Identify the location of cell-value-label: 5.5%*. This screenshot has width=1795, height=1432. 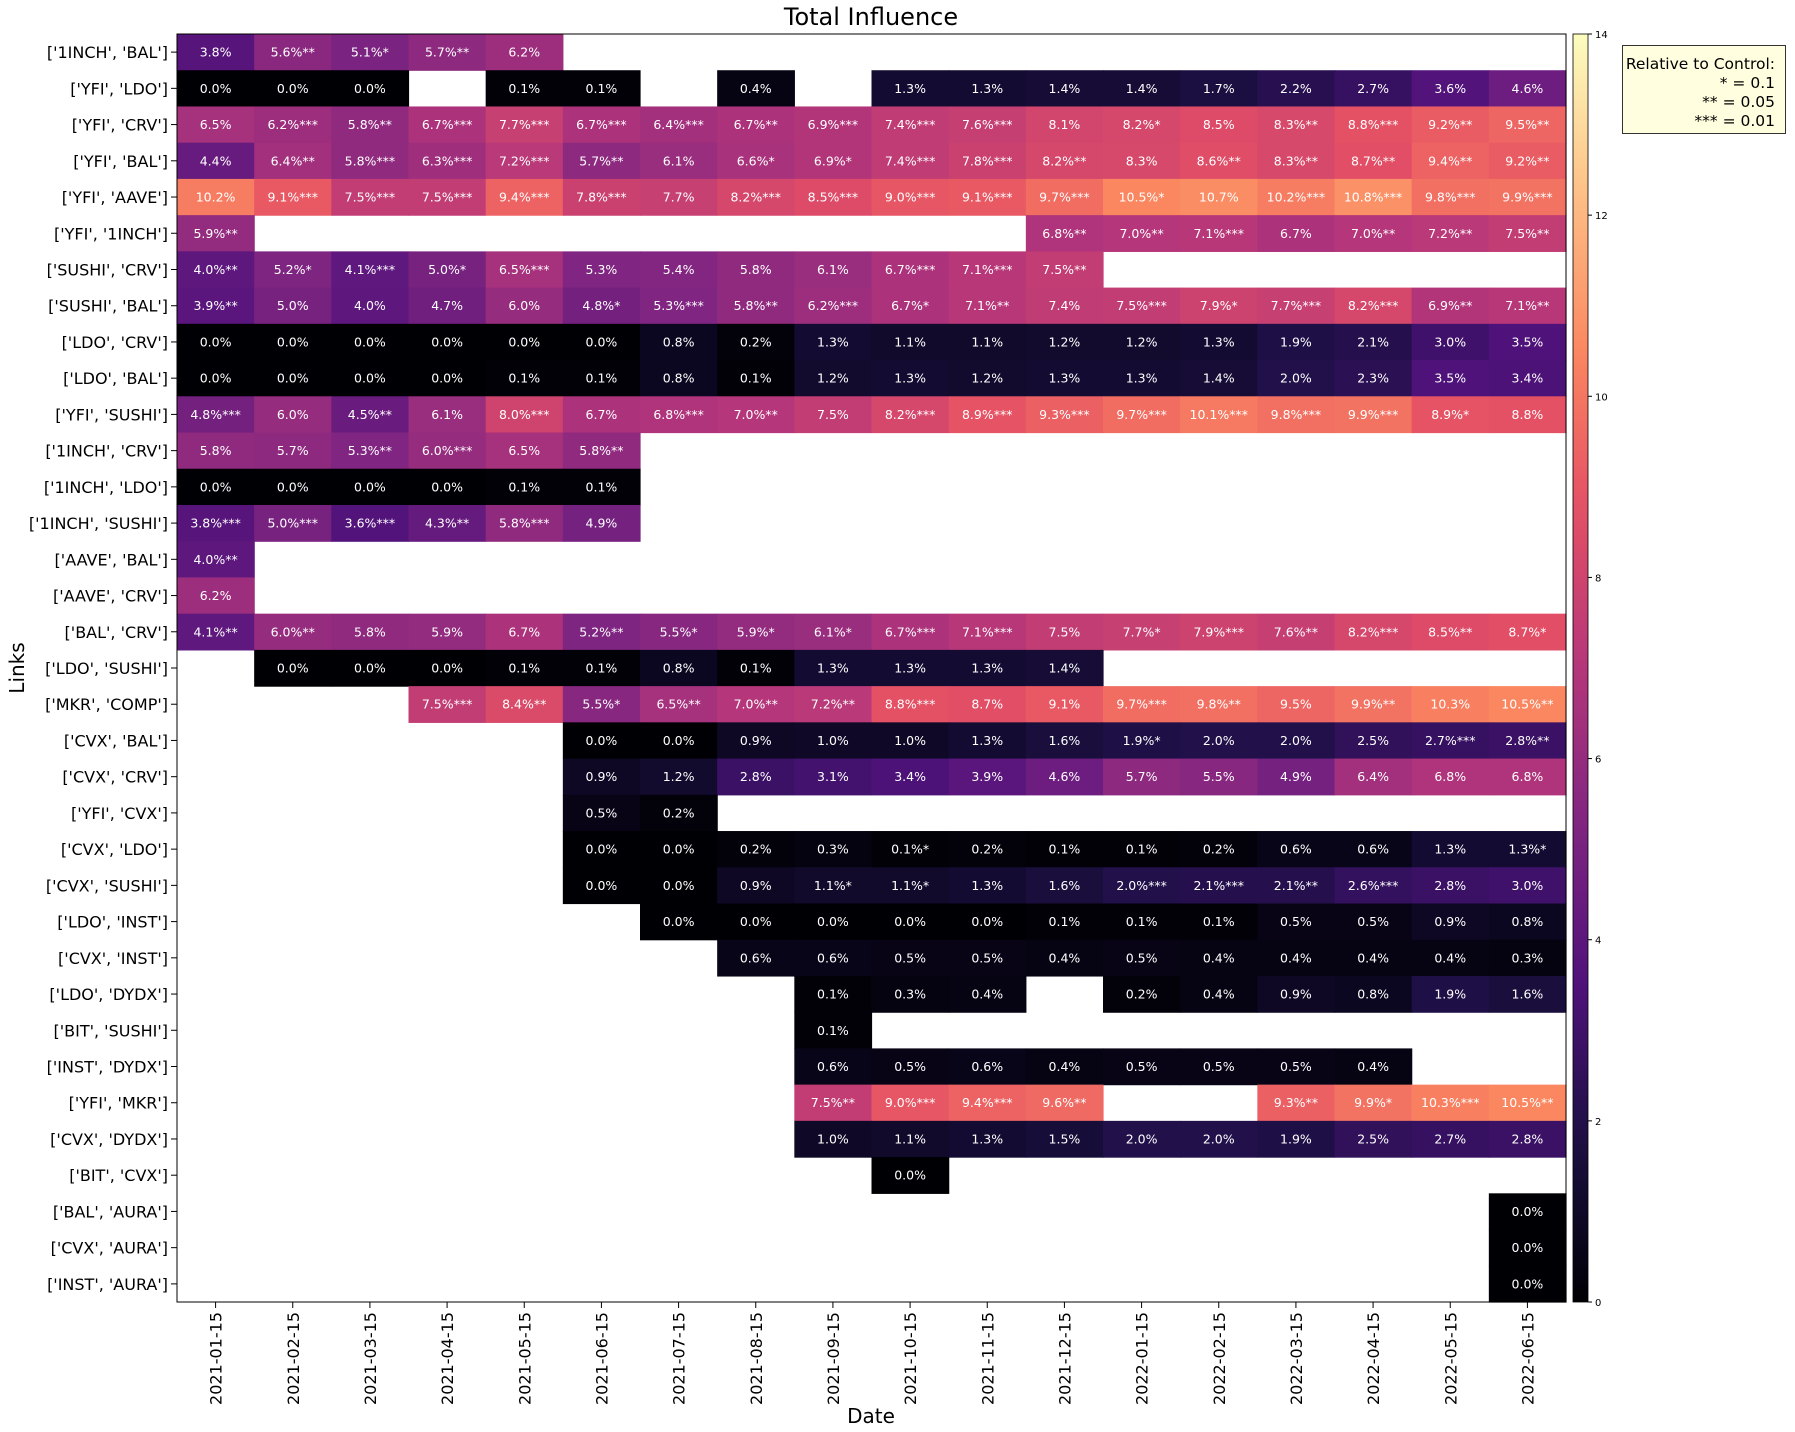
(679, 631).